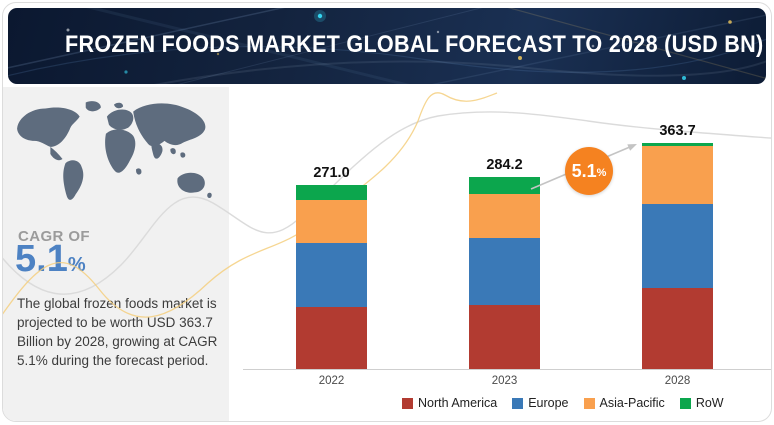 The image size is (774, 425). Describe the element at coordinates (331, 275) in the screenshot. I see `bar-segment-europe-2022` at that location.